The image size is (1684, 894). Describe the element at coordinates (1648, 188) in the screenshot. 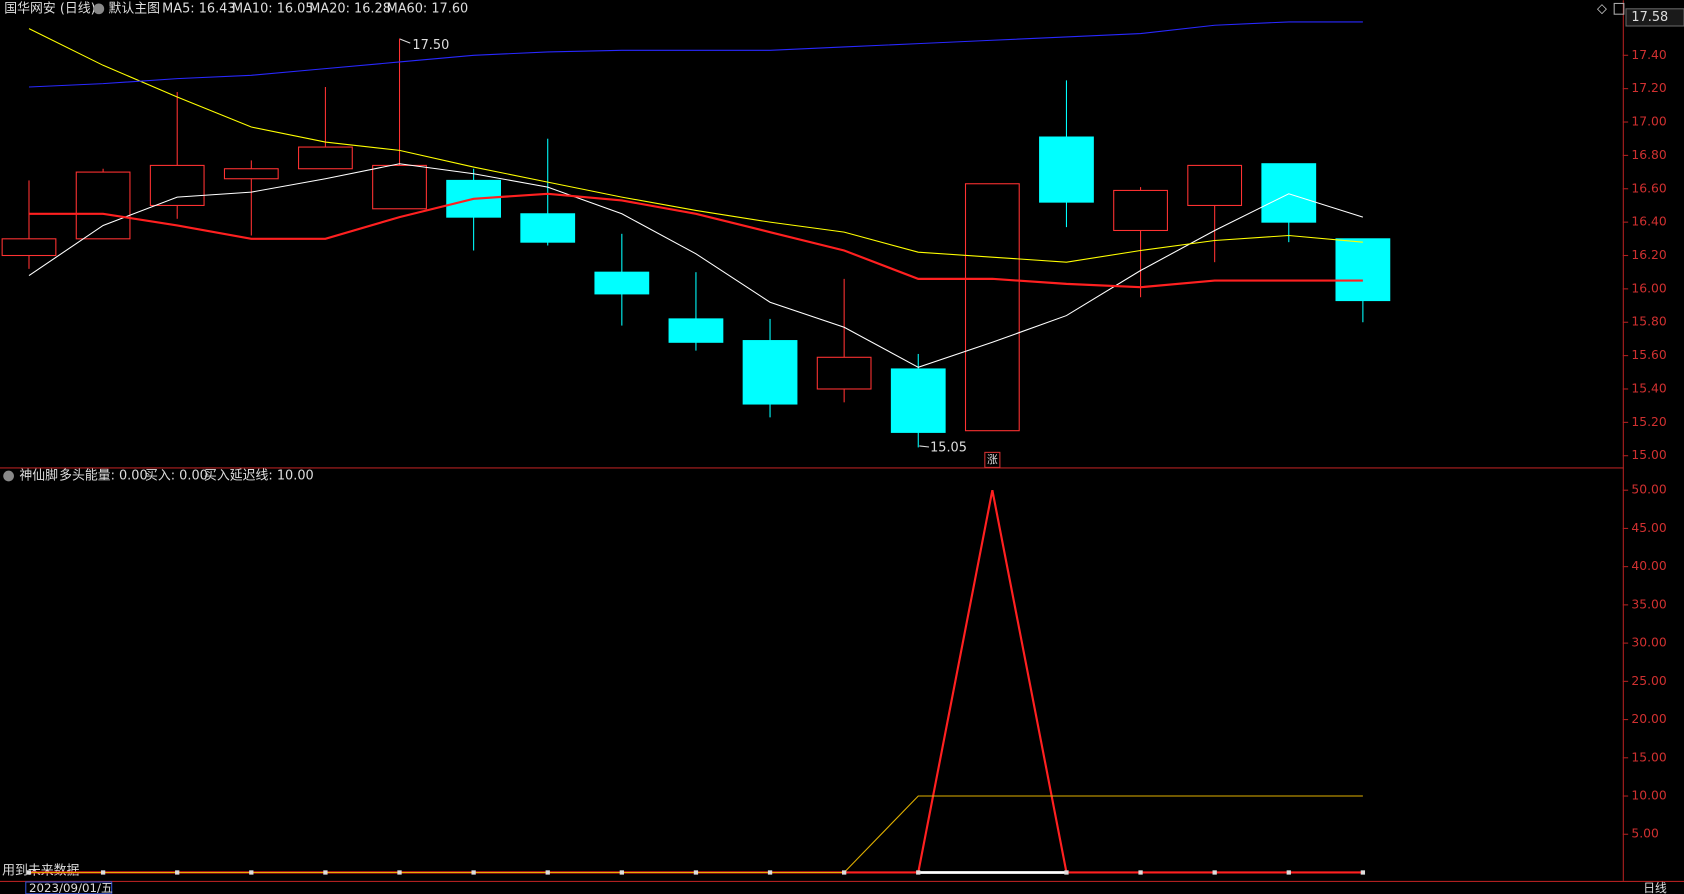

I see `y-tick-label: 16.60` at that location.